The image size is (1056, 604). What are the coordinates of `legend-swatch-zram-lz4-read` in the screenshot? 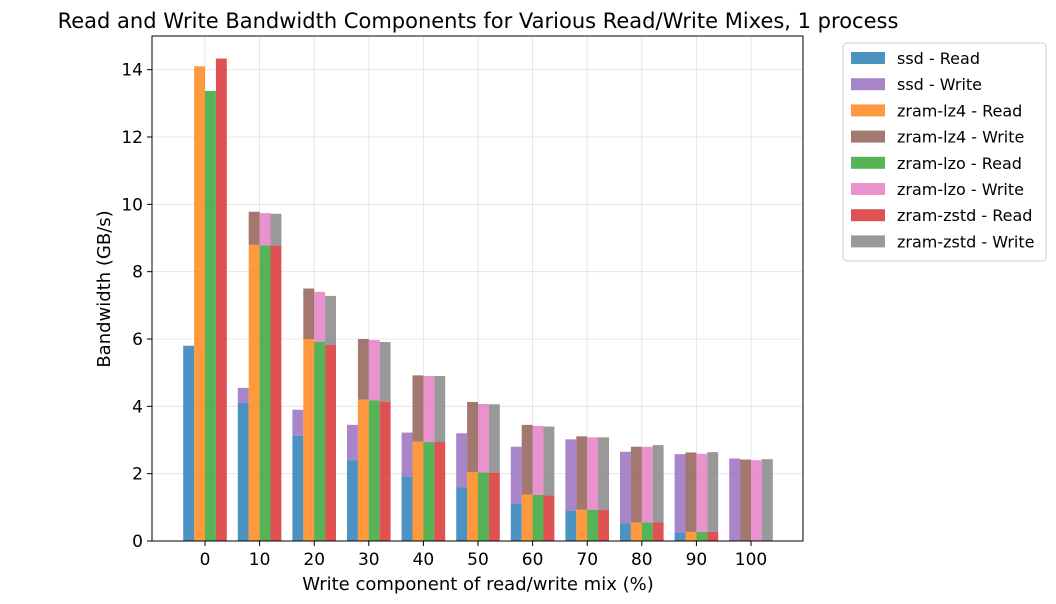 It's located at (868, 110).